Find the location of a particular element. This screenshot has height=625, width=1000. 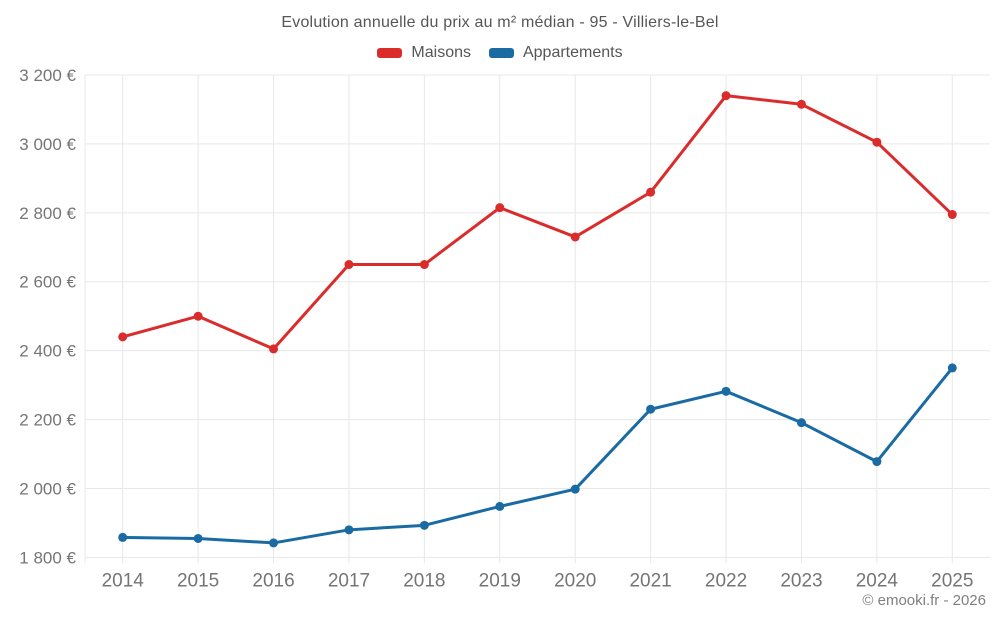

x-tick-label: 2017 is located at coordinates (349, 580).